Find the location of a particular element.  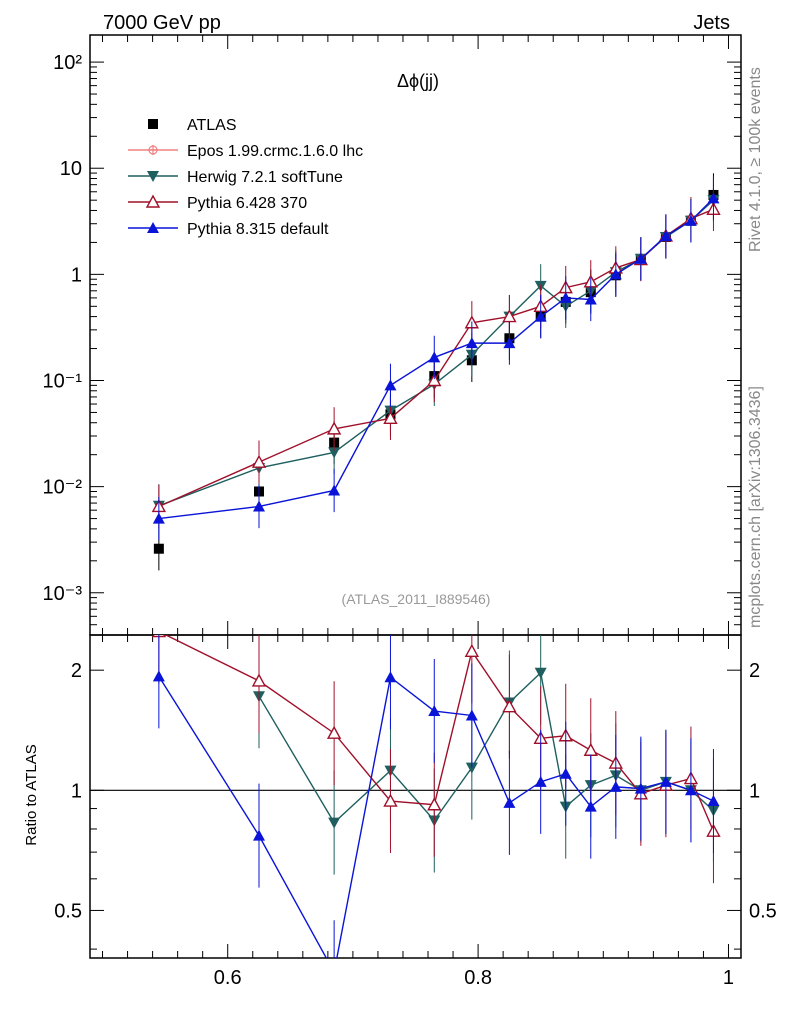

analysis-label: (ATLAS_2011_I889546) is located at coordinates (416, 599).